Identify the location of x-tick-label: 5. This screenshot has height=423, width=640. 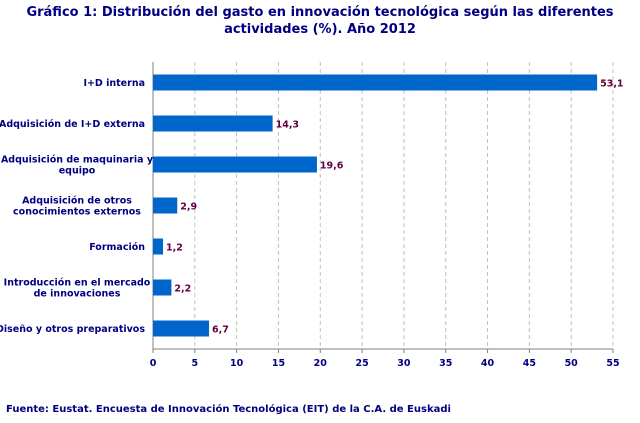
(195, 363).